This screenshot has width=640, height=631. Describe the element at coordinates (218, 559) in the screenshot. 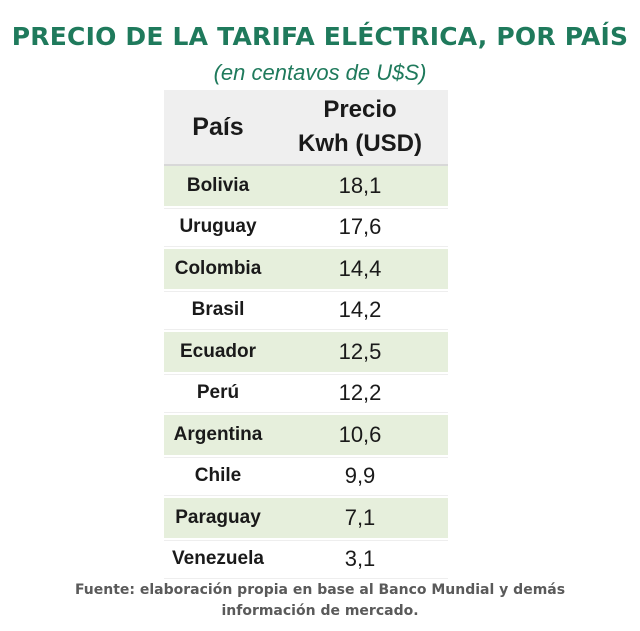

I see `country-cell: Venezuela` at that location.